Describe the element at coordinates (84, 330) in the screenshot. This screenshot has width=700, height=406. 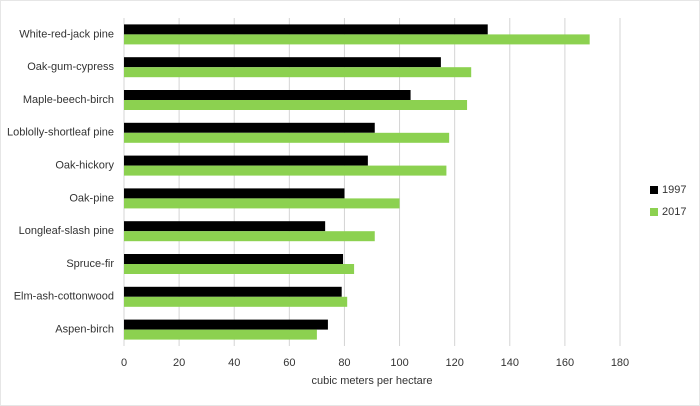
I see `y-tick-label: Aspen-birch` at that location.